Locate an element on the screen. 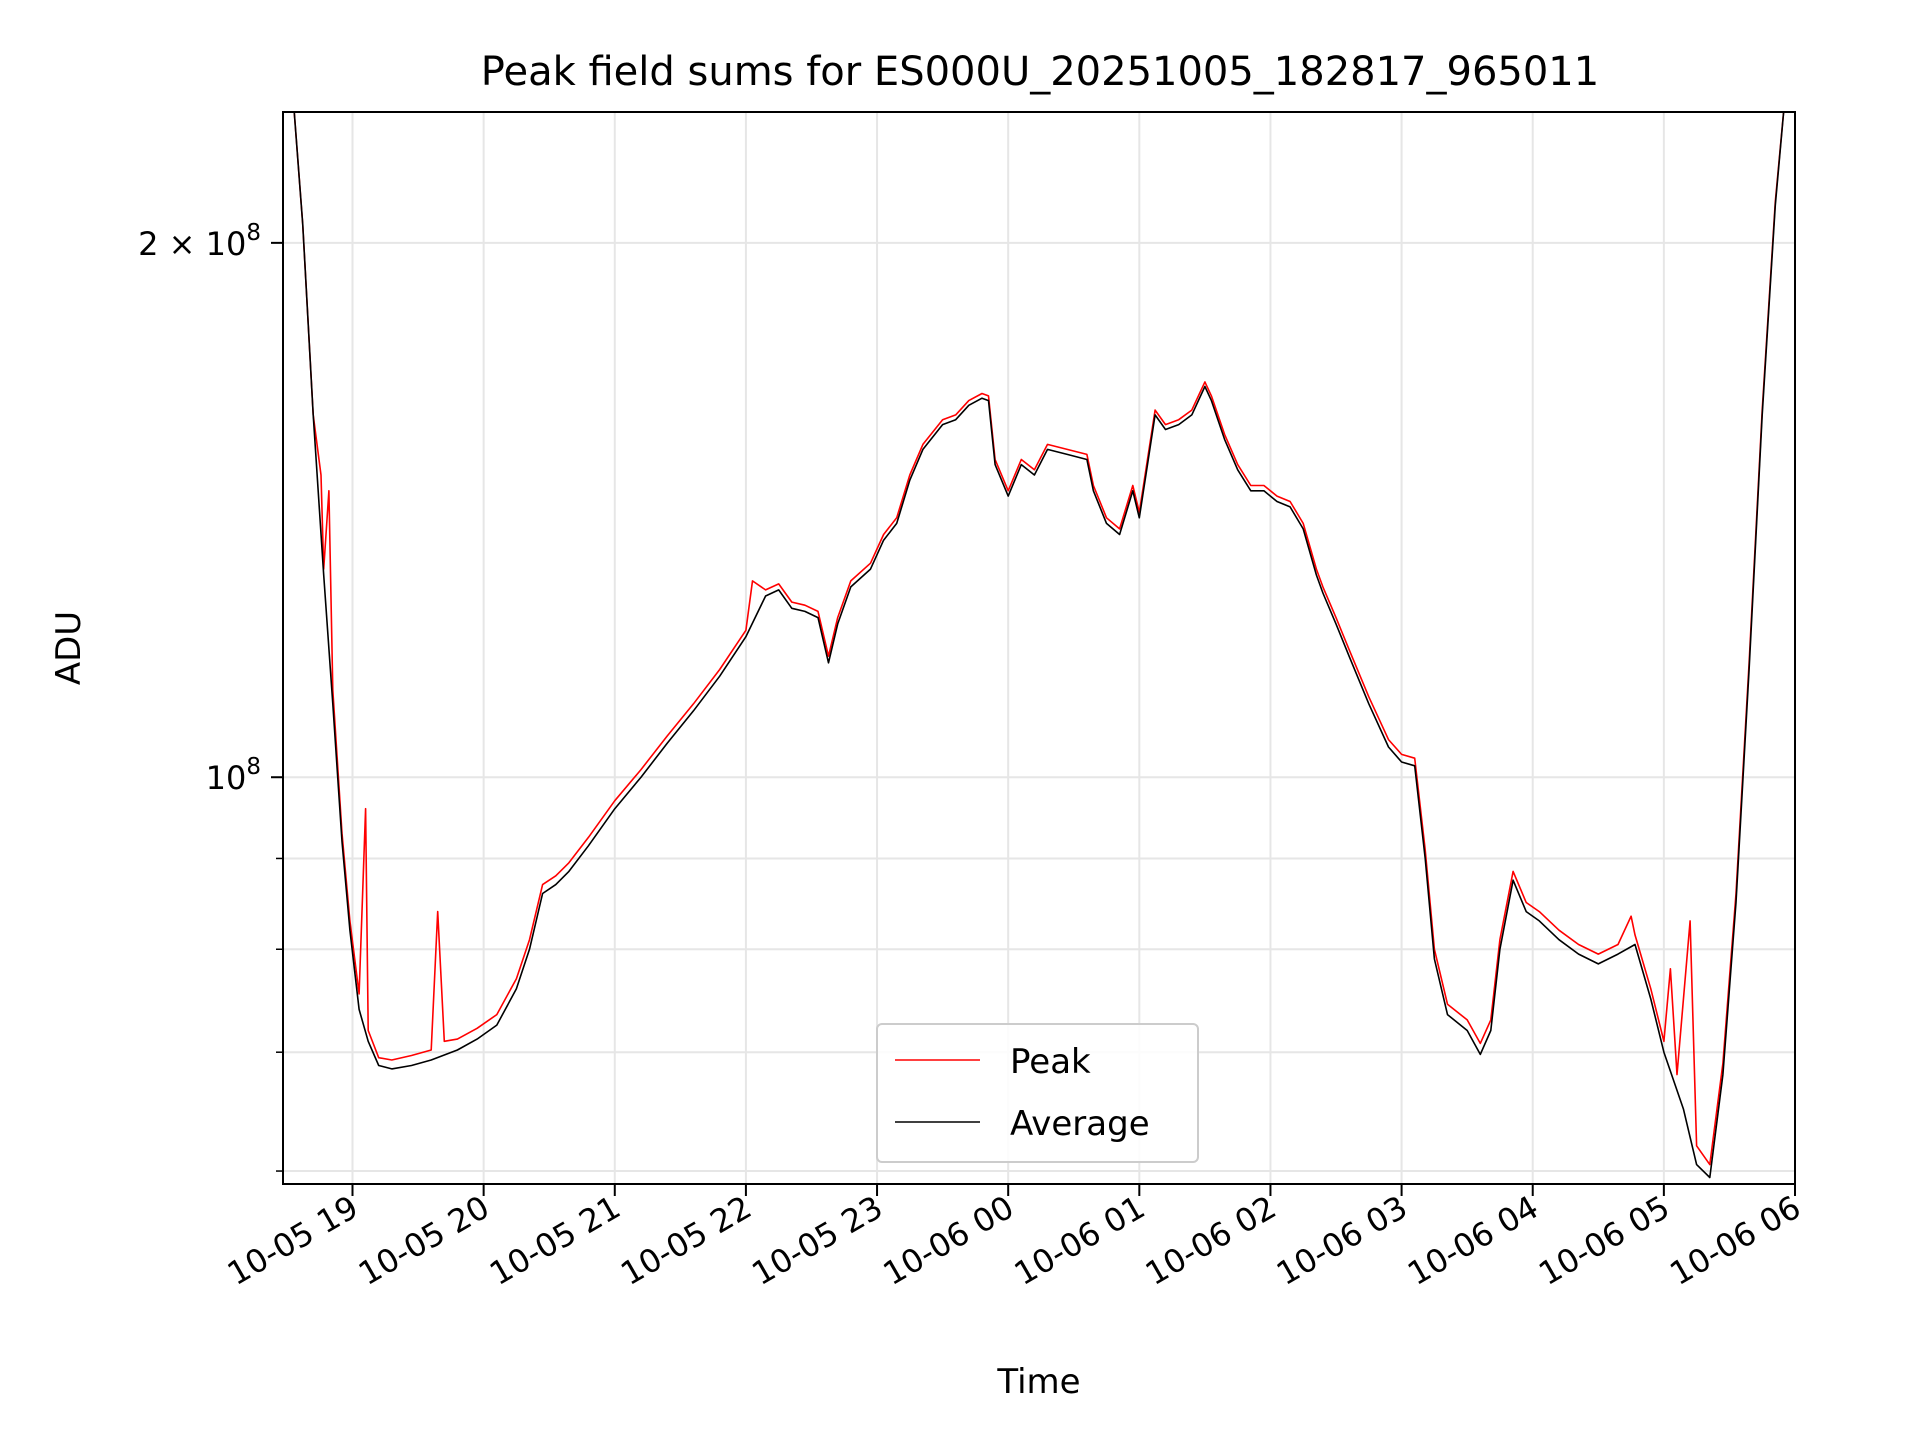 Image resolution: width=1920 pixels, height=1440 pixels. y-tick-label: 2 × 108 is located at coordinates (199, 241).